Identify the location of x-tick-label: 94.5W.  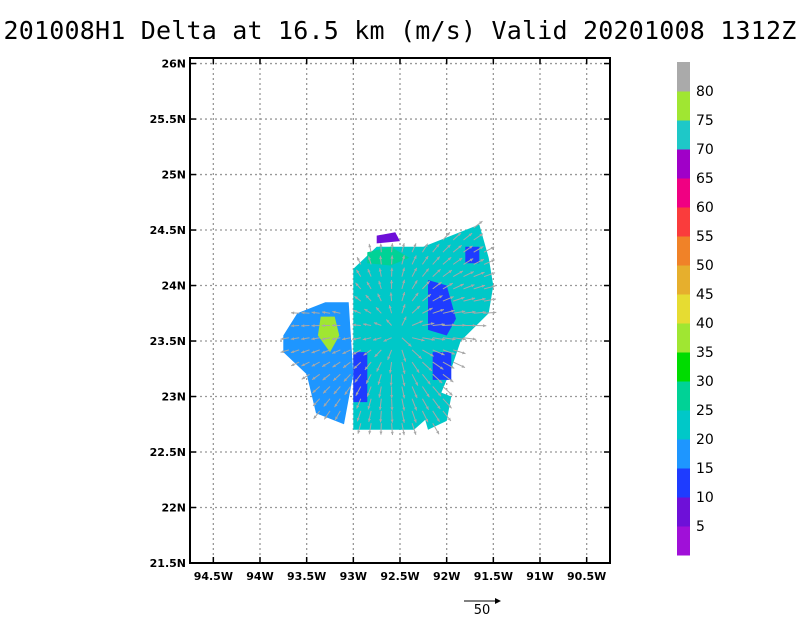
(213, 576).